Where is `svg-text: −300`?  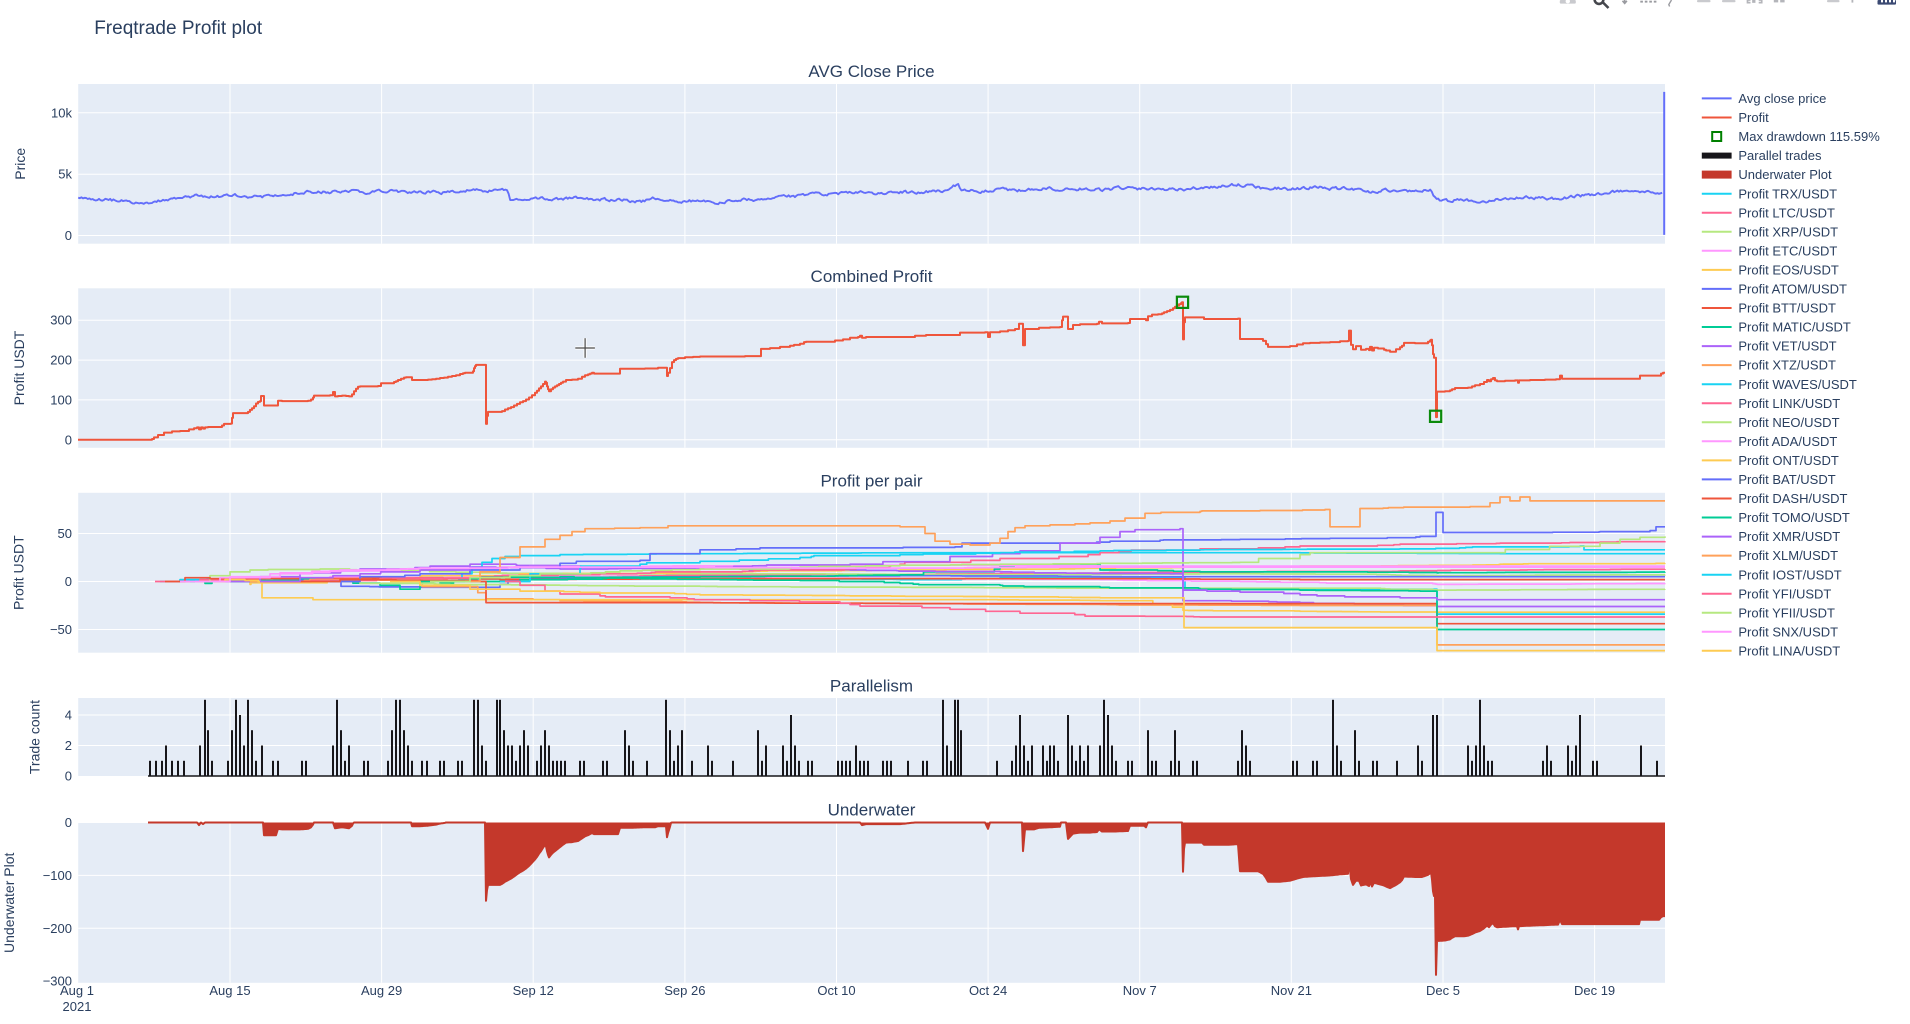 svg-text: −300 is located at coordinates (57, 981).